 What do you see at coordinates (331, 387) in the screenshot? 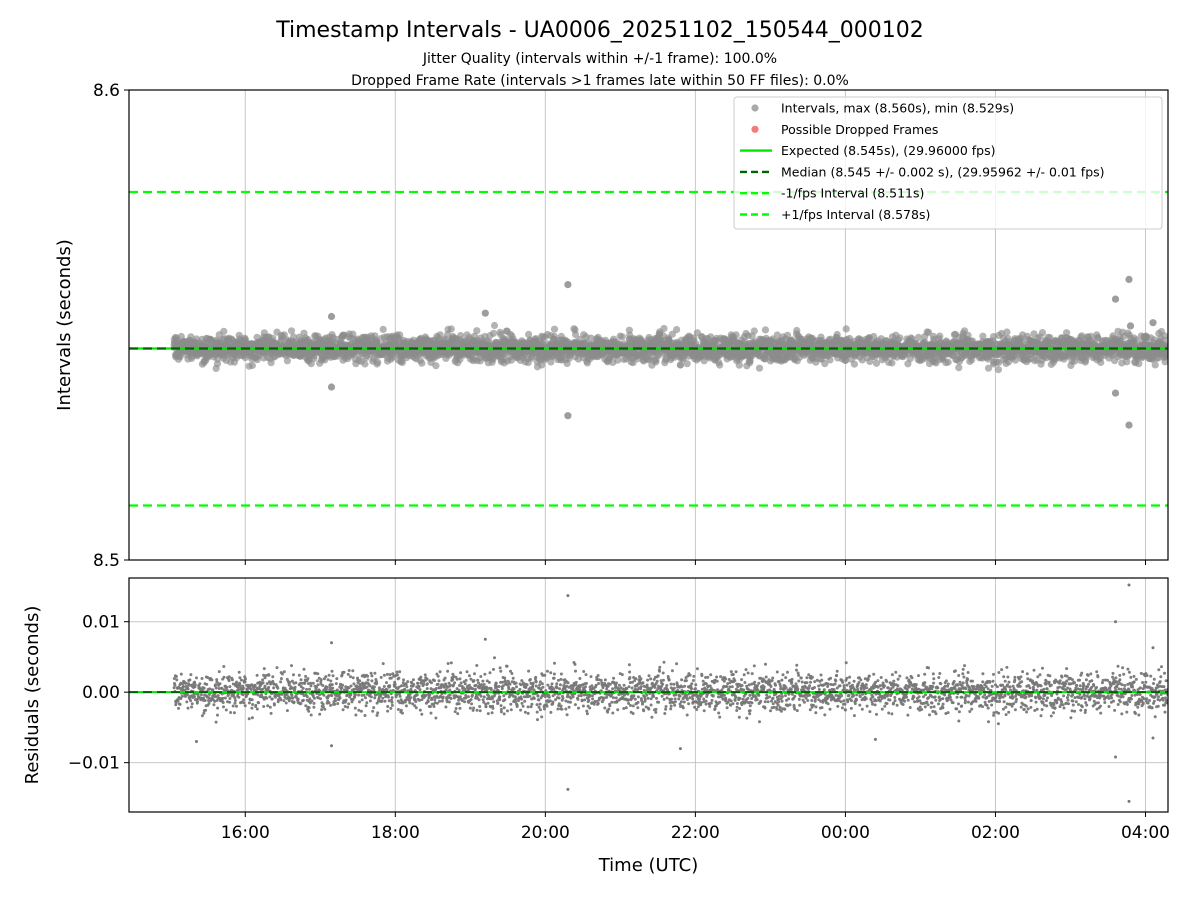
I see `interval-point-outlier` at bounding box center [331, 387].